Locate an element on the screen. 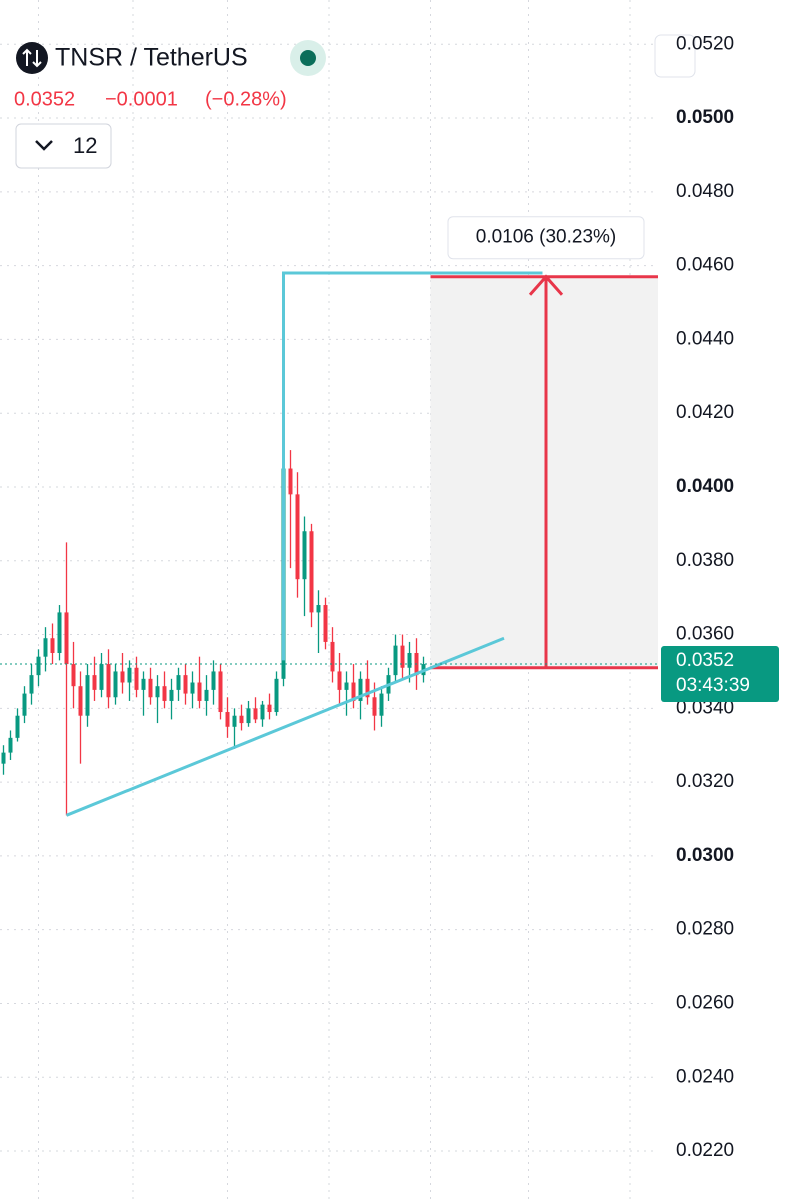 This screenshot has width=788, height=1199. y-tick-label: 0.0260 is located at coordinates (705, 1002).